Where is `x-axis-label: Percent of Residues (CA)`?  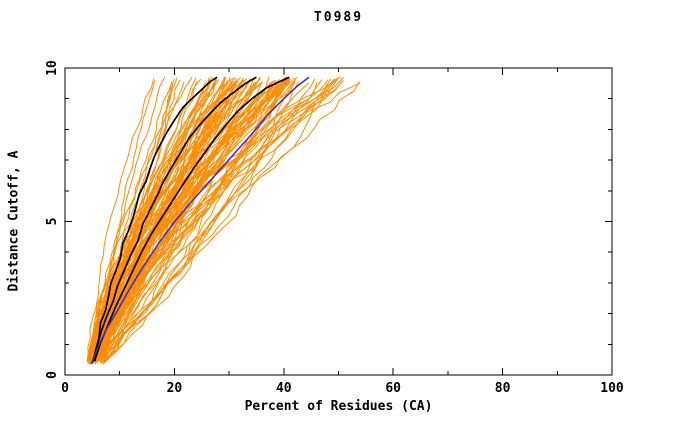
x-axis-label: Percent of Residues (CA) is located at coordinates (338, 406).